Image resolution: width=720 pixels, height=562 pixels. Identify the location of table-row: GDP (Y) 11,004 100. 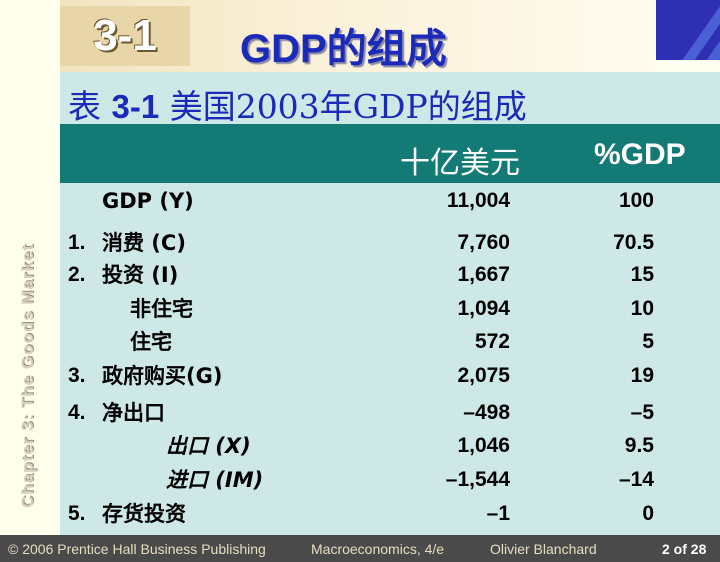
(390, 201).